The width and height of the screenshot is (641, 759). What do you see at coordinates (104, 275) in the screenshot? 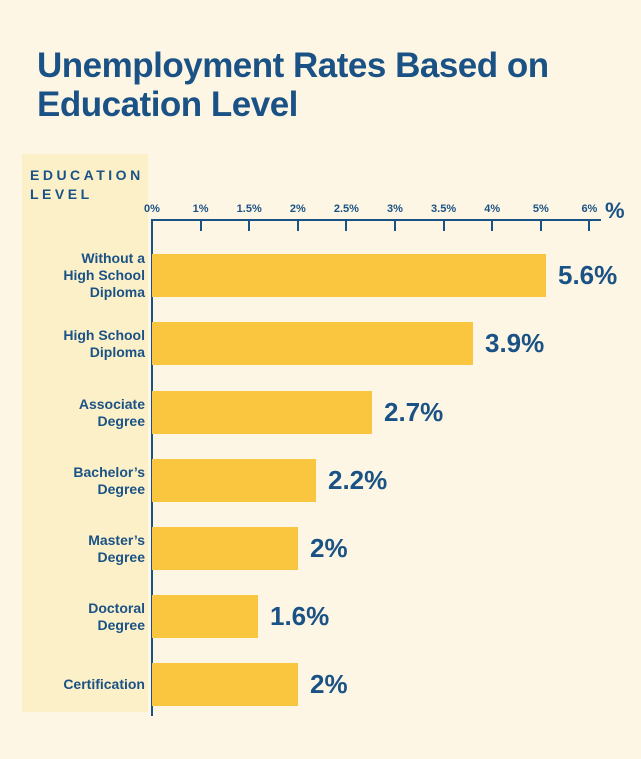
I see `category-label: Without a High School Diploma` at bounding box center [104, 275].